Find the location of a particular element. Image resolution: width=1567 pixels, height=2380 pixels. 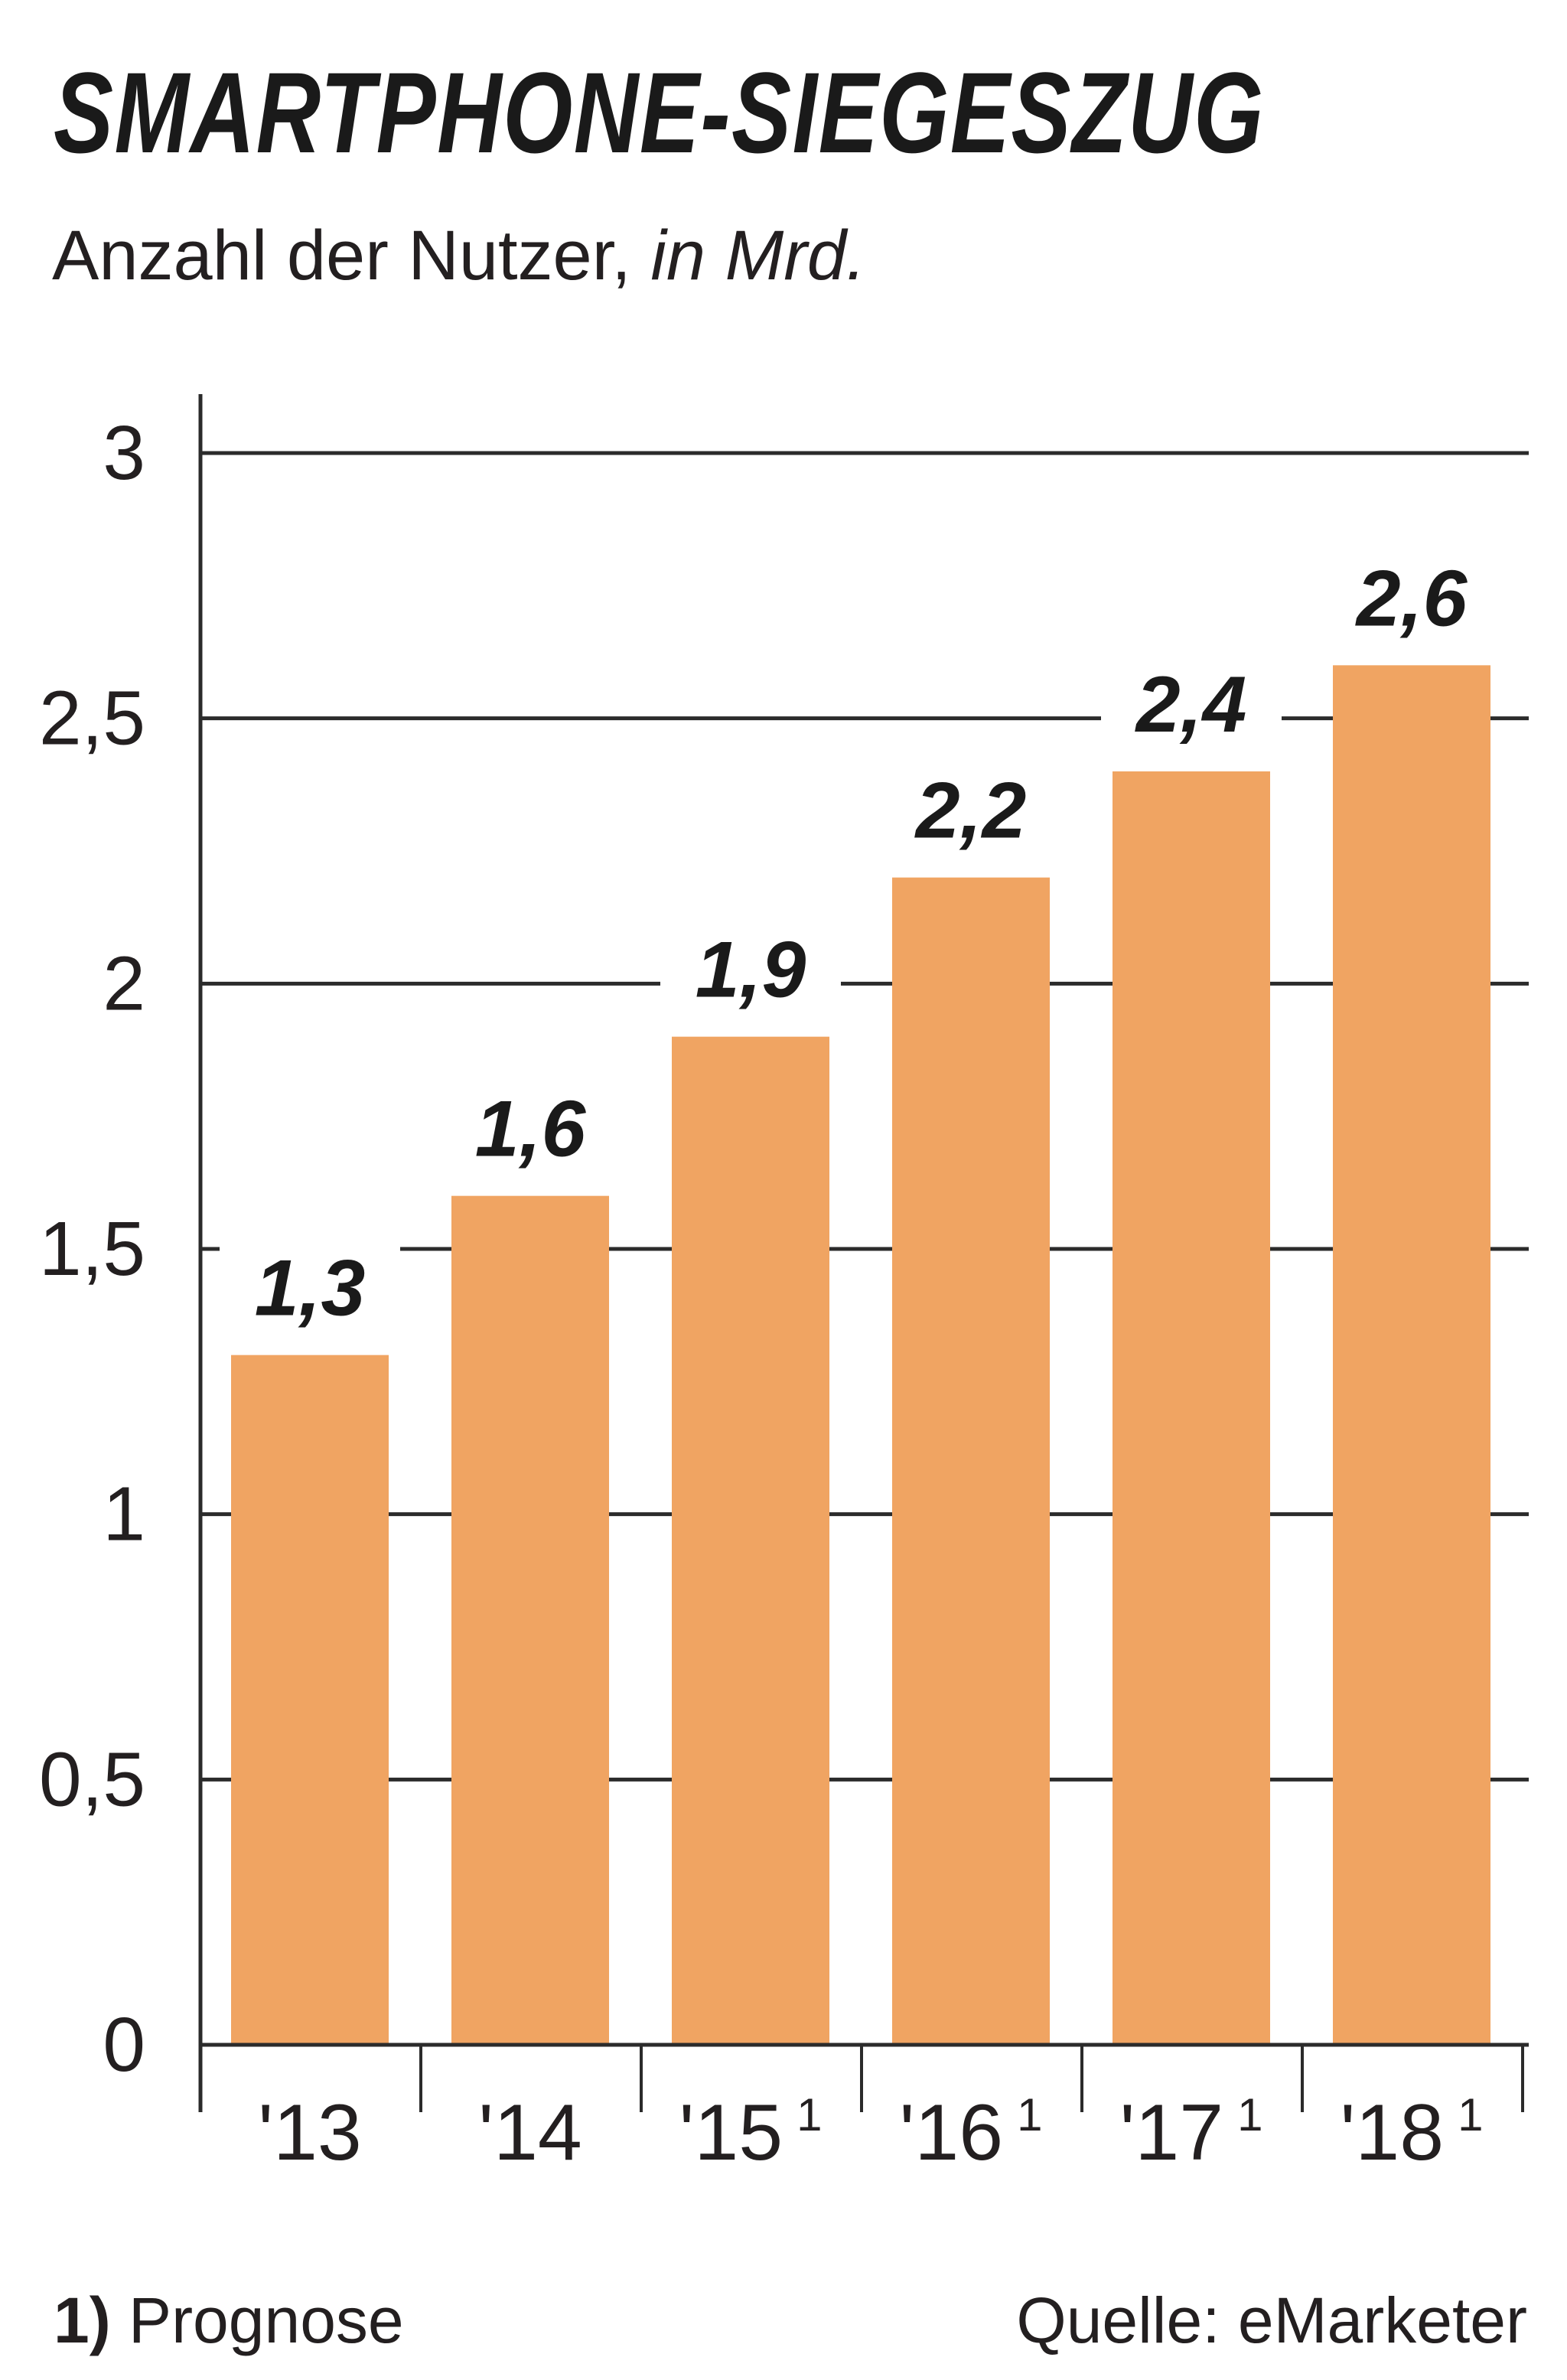

y-tick-label: 2 is located at coordinates (124, 984).